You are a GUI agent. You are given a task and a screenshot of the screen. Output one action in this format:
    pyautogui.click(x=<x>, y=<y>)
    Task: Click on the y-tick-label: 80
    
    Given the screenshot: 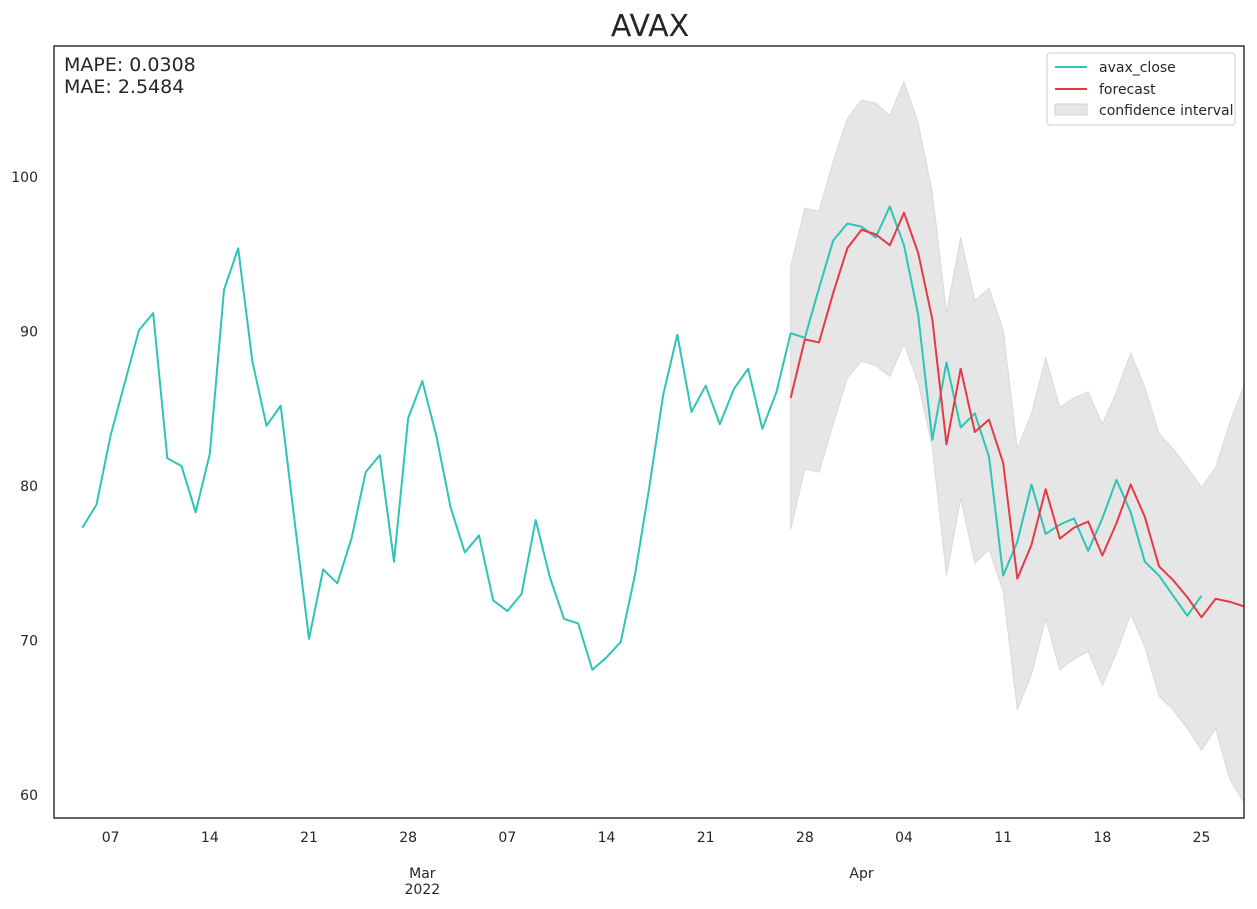 What is the action you would take?
    pyautogui.click(x=29, y=487)
    